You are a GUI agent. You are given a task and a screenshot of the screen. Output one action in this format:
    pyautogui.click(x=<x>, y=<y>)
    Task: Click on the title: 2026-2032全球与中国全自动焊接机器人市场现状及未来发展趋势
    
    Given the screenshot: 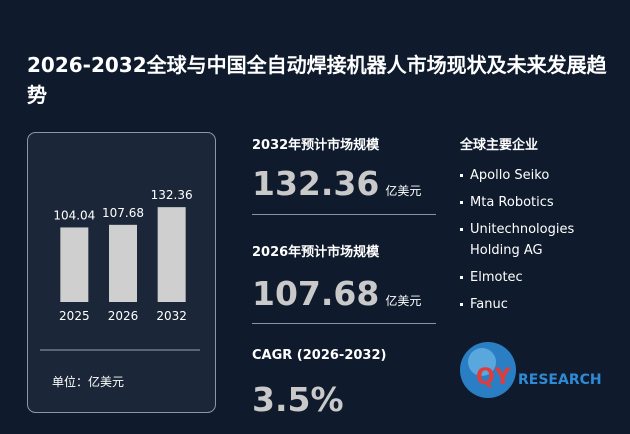 What is the action you would take?
    pyautogui.click(x=317, y=80)
    